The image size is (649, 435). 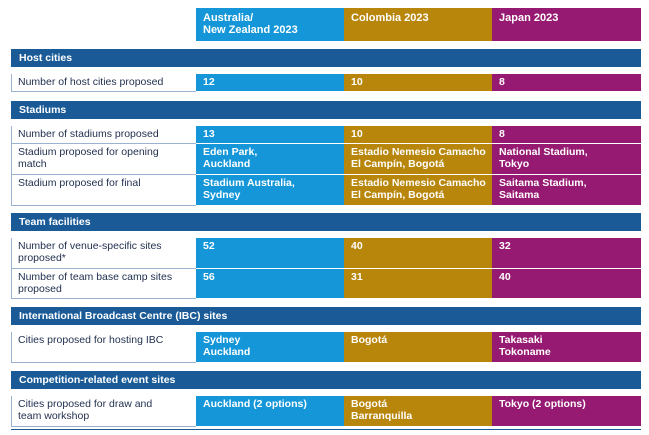 What do you see at coordinates (270, 135) in the screenshot?
I see `cell-stadiums-australia-nz: 13` at bounding box center [270, 135].